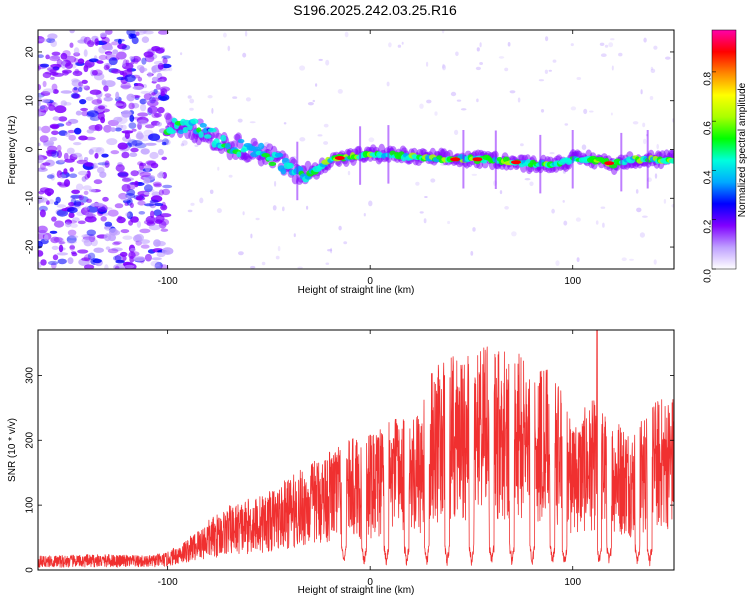 This screenshot has width=750, height=600. Describe the element at coordinates (724, 149) in the screenshot. I see `colorbar-scale` at that location.